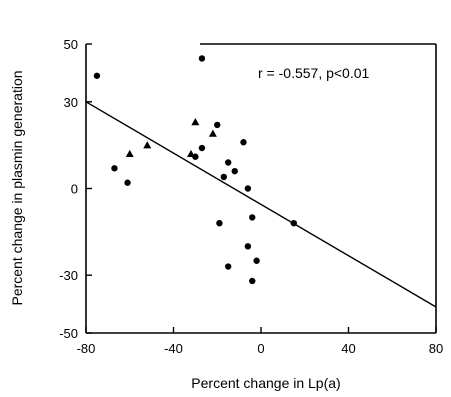 This screenshot has height=397, width=451. Describe the element at coordinates (71, 44) in the screenshot. I see `y-tick-label: 50` at that location.